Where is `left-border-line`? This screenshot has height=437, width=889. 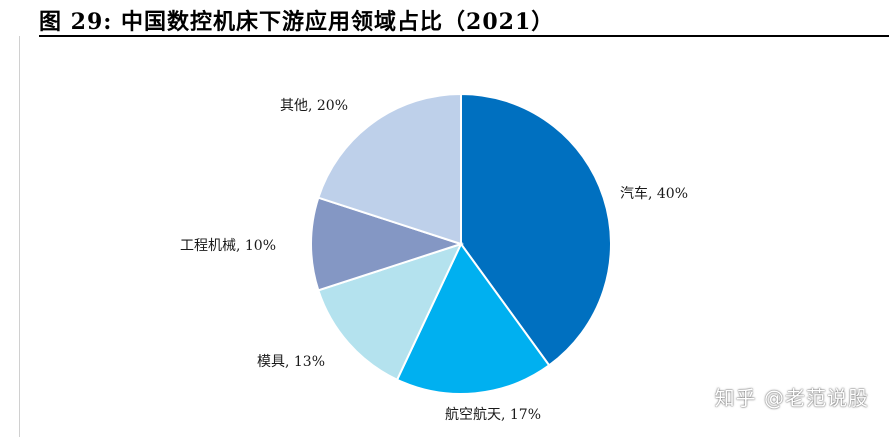
left-border-line is located at coordinates (19, 236).